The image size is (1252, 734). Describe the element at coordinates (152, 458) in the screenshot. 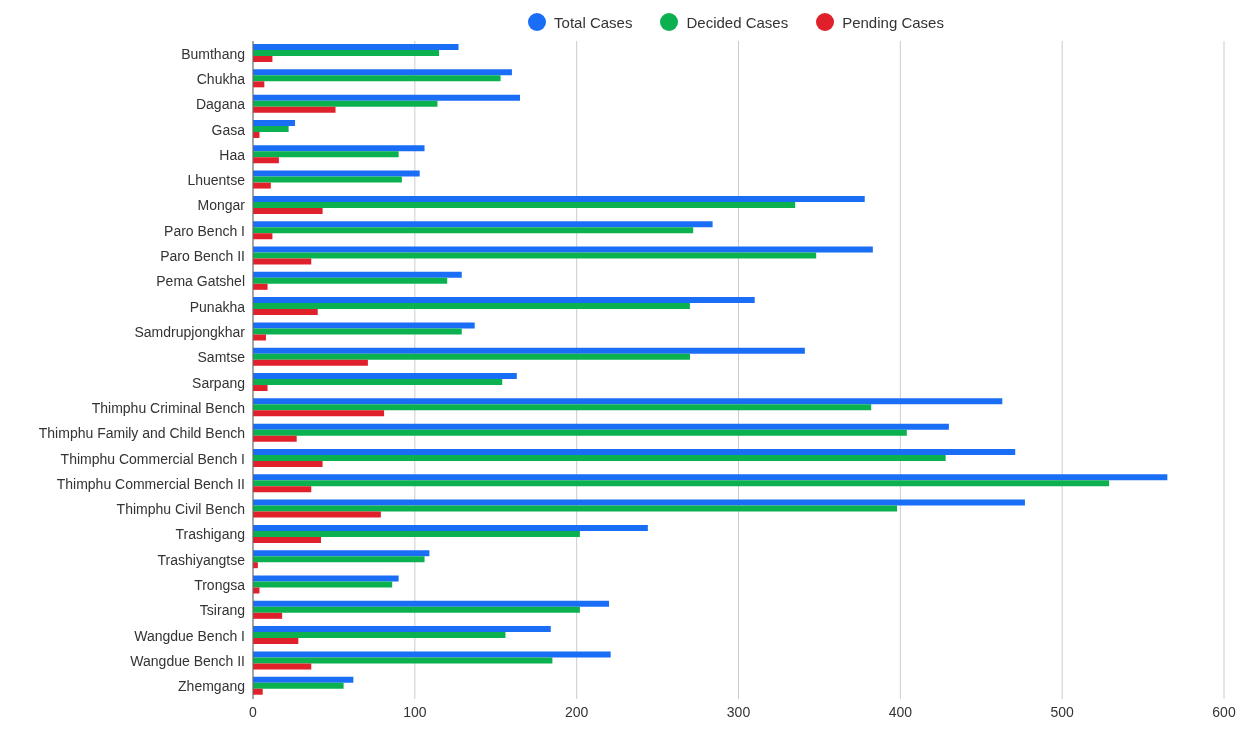

I see `y-tick-label: Thimphu Commercial Bench I` at that location.